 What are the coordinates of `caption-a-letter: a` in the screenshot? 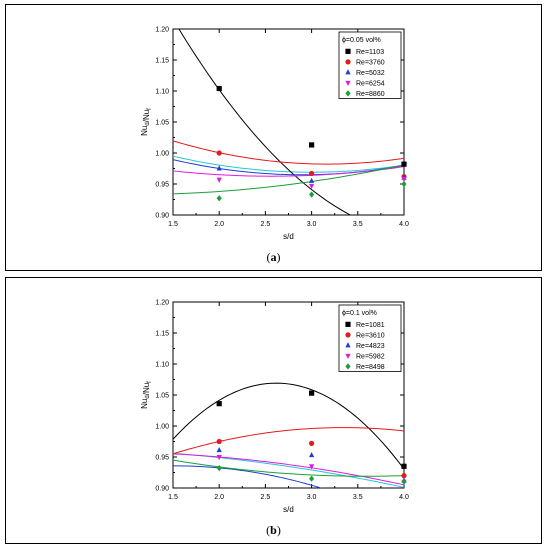 It's located at (273, 257).